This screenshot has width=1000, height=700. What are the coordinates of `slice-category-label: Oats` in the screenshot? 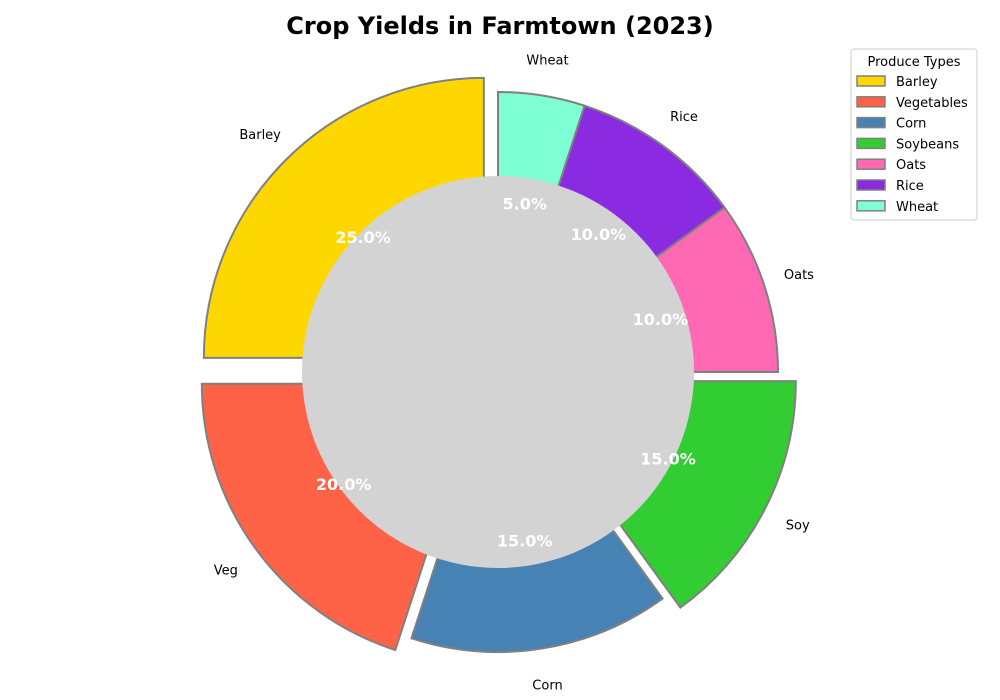 It's located at (799, 275).